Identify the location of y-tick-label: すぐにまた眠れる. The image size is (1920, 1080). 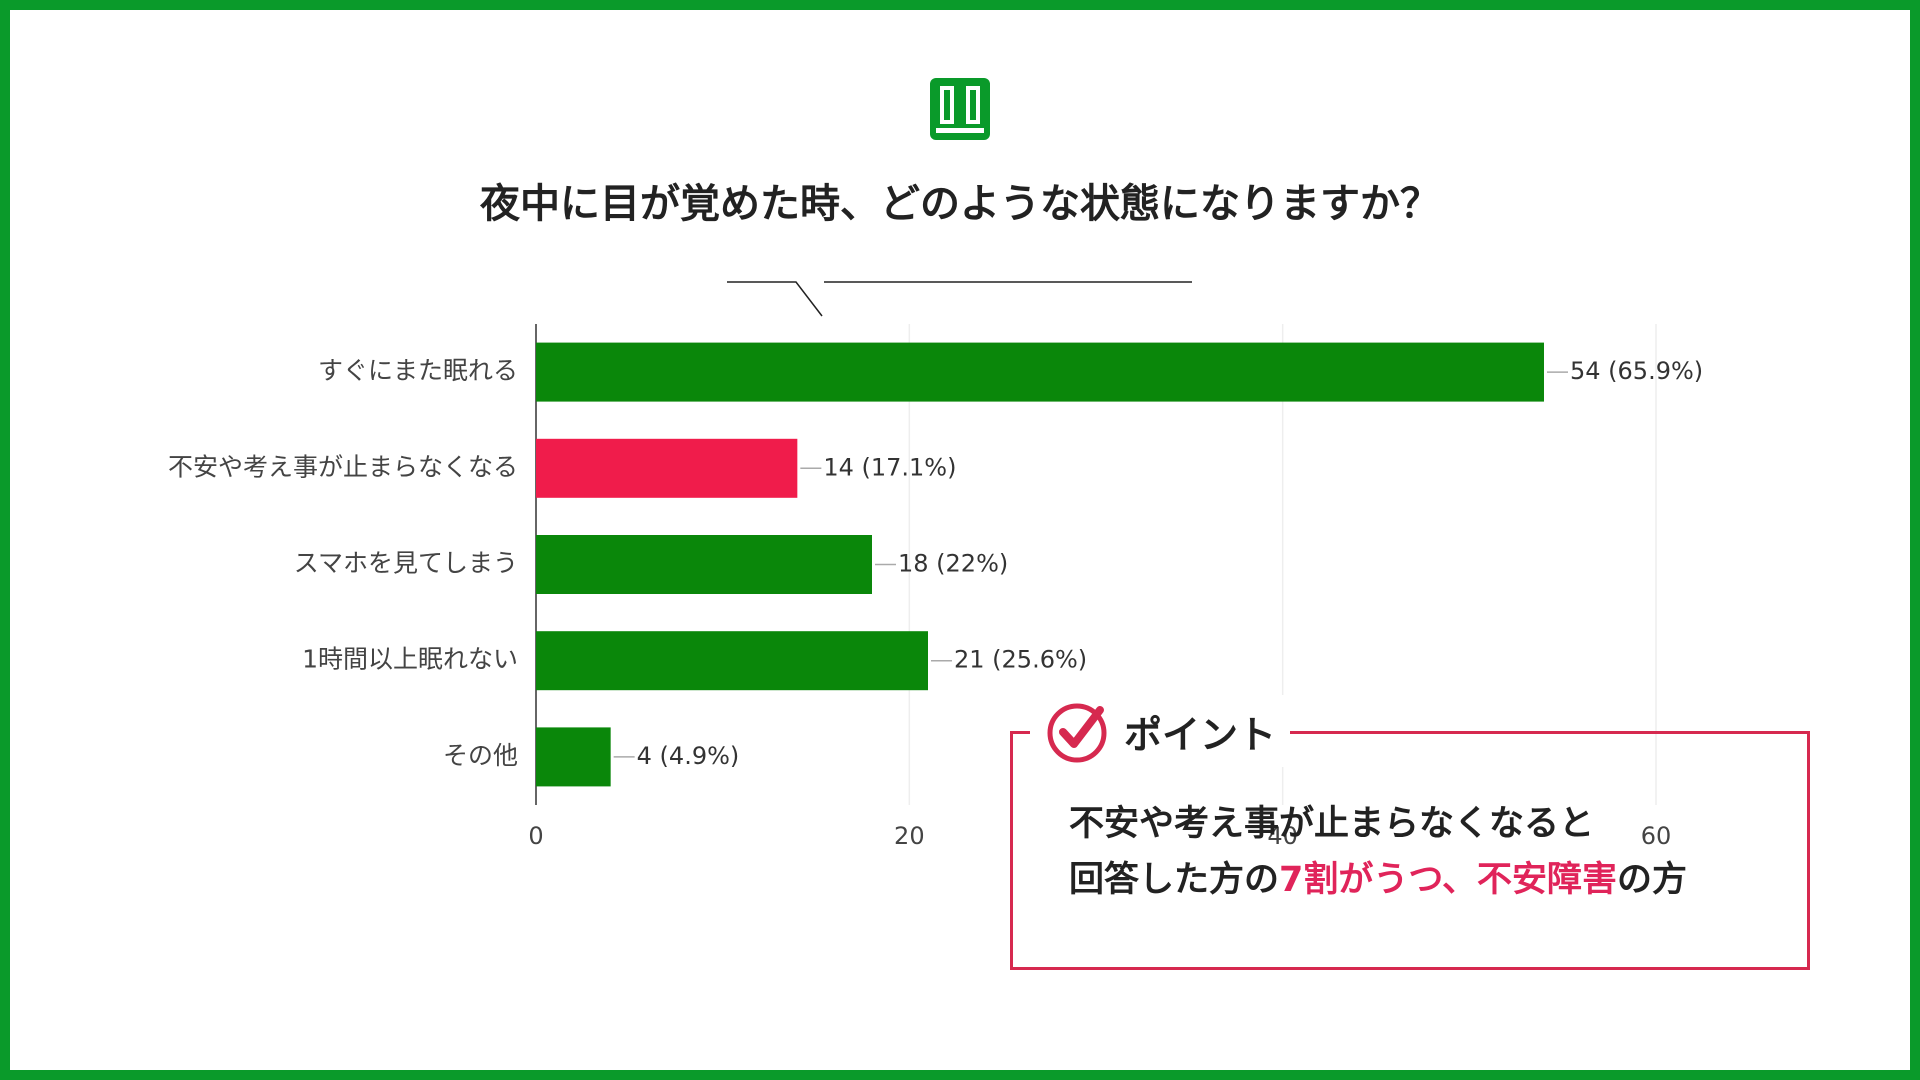
(418, 370).